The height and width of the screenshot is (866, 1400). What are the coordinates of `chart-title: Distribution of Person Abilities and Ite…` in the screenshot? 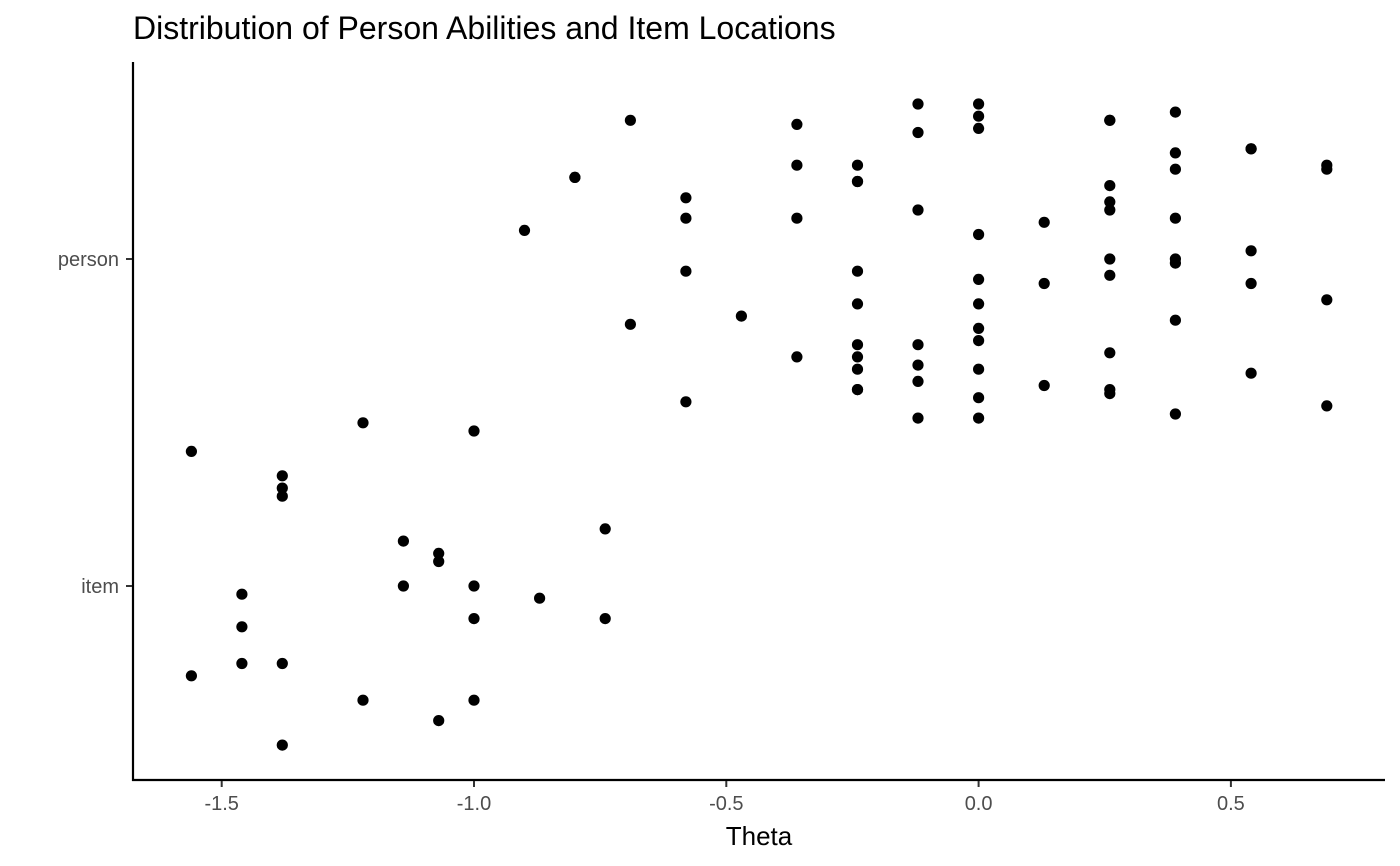 It's located at (484, 28).